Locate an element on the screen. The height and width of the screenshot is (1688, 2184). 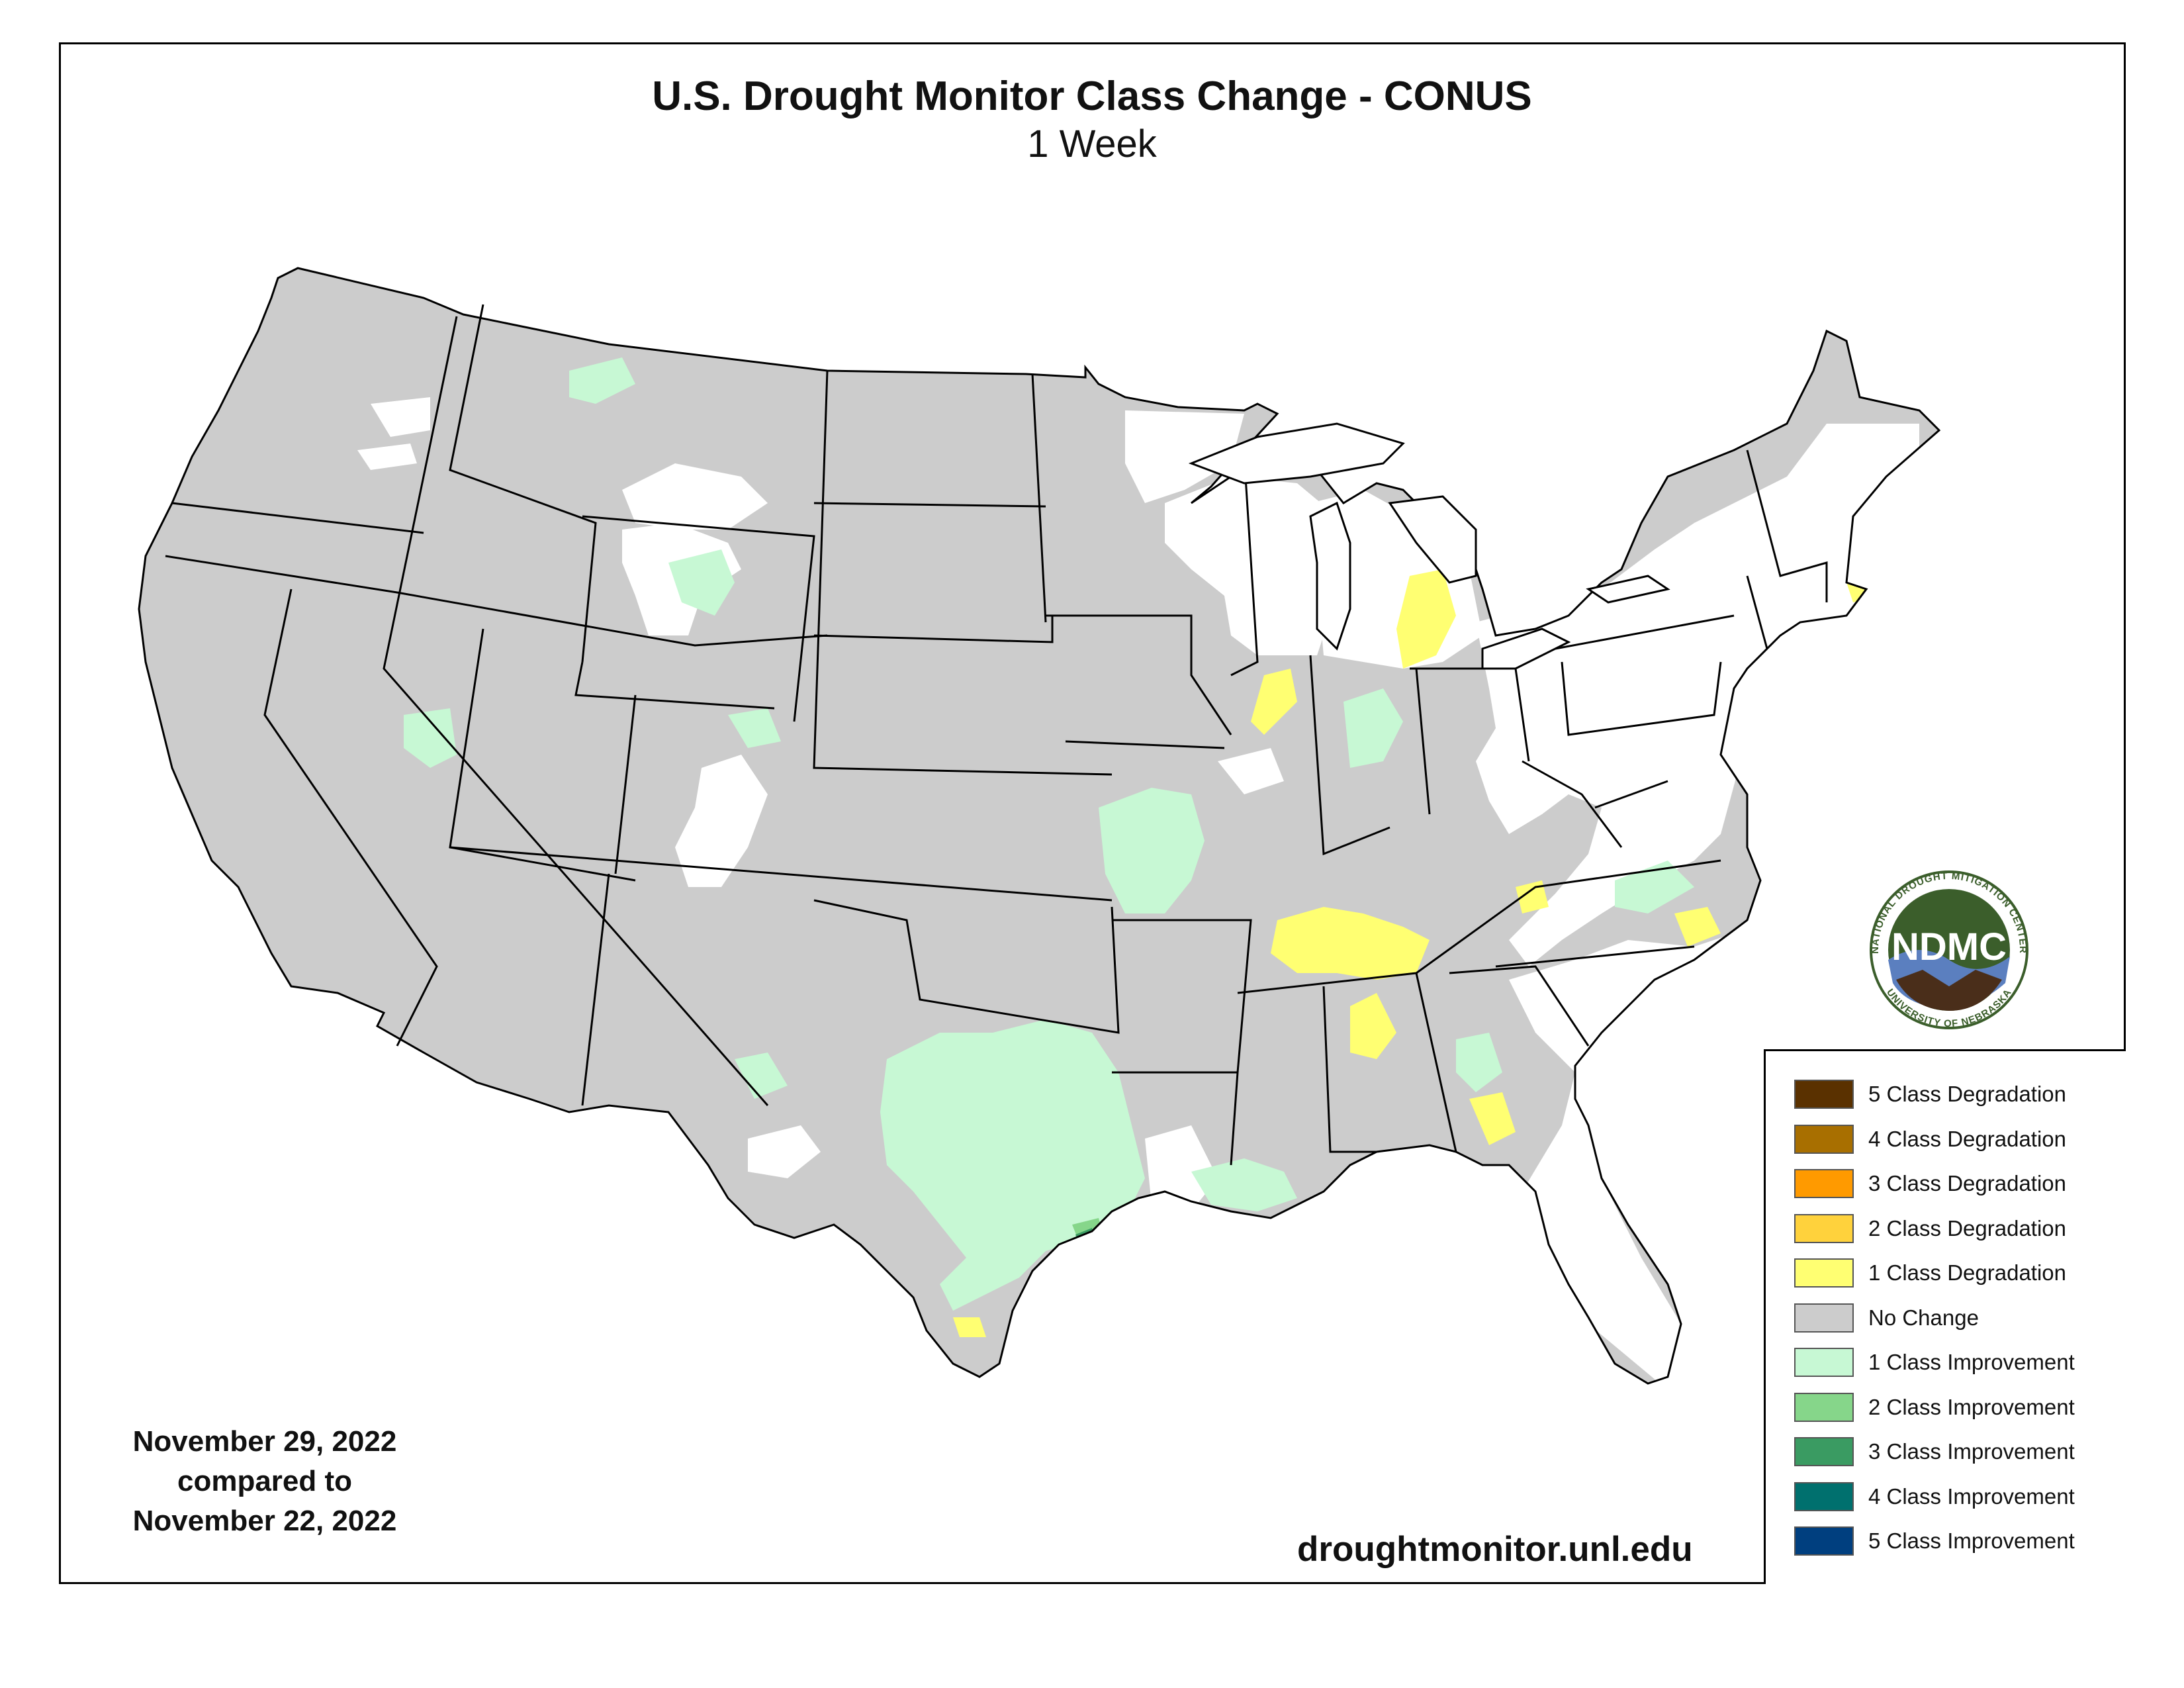
degradation-alabama is located at coordinates (1373, 1026).